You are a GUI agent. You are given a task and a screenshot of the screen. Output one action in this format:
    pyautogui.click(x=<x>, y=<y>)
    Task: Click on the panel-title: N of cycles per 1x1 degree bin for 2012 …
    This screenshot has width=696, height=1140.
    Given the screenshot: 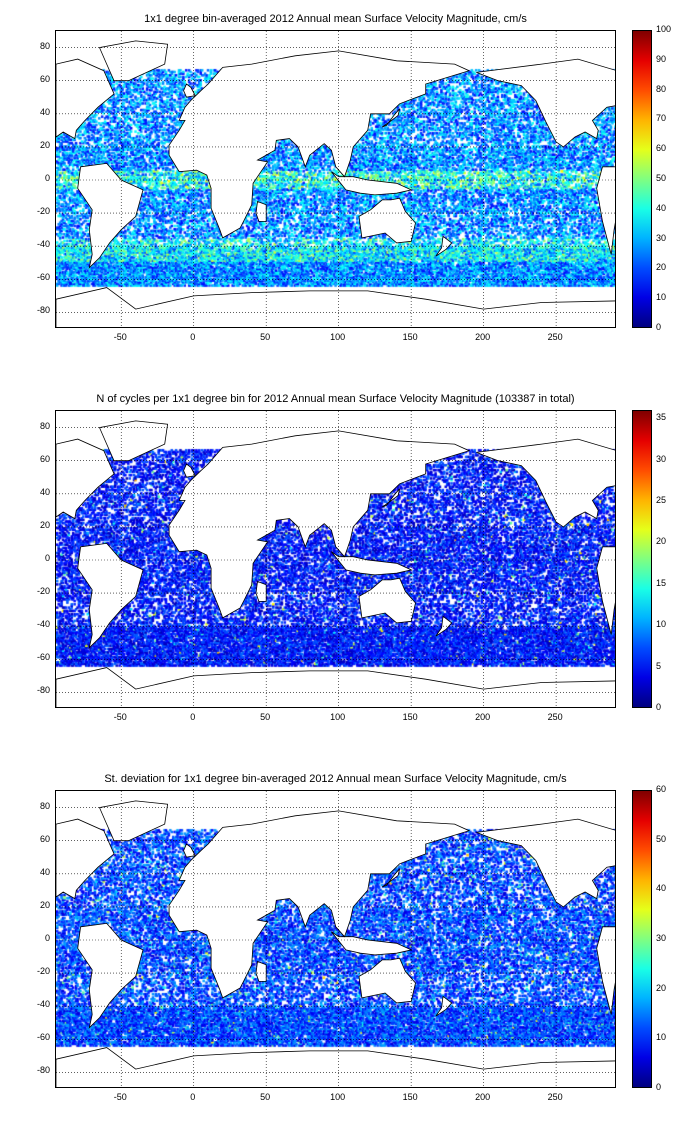 What is the action you would take?
    pyautogui.click(x=335, y=399)
    